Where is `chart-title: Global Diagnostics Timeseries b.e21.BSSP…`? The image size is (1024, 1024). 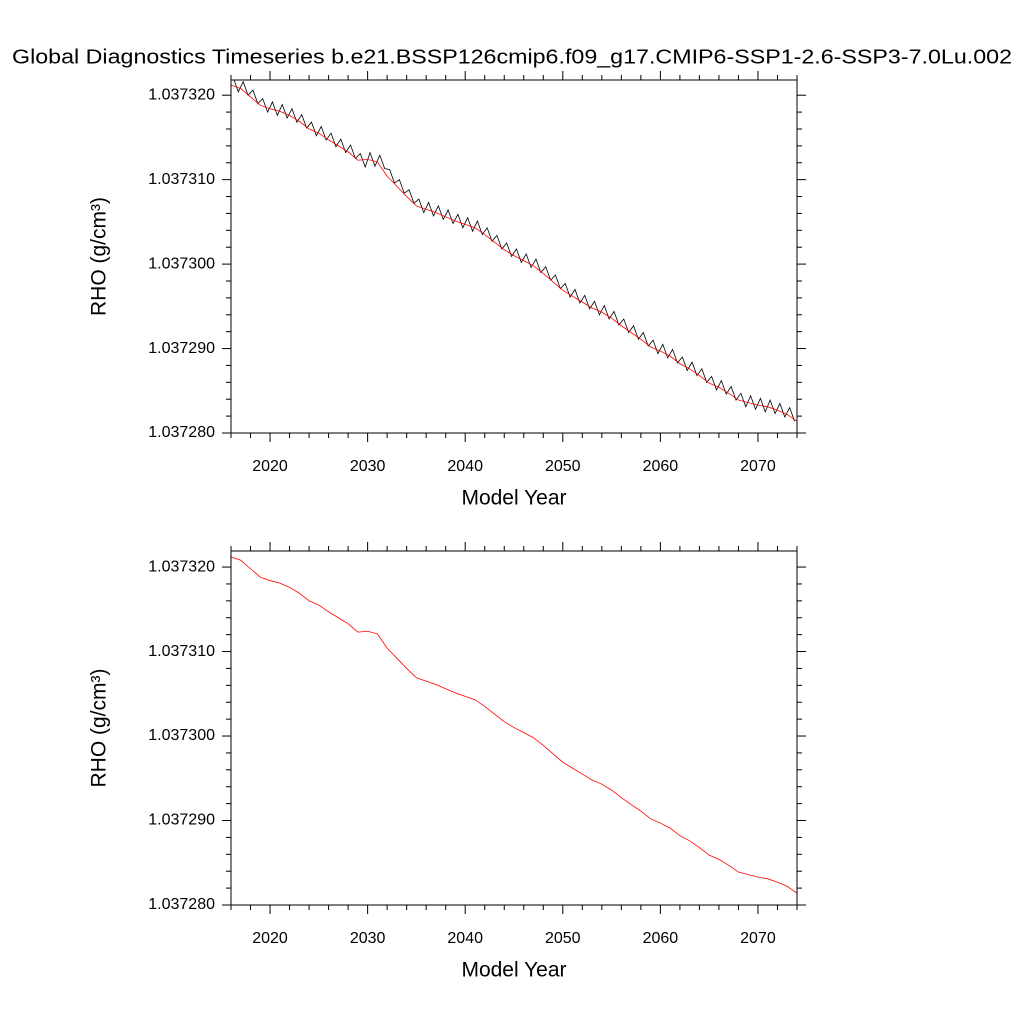
chart-title: Global Diagnostics Timeseries b.e21.BSSP… is located at coordinates (512, 57).